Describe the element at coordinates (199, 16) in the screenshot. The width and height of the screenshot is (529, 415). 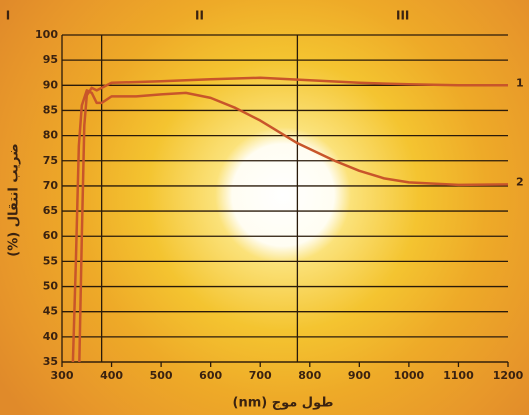
I see `region-label: II` at that location.